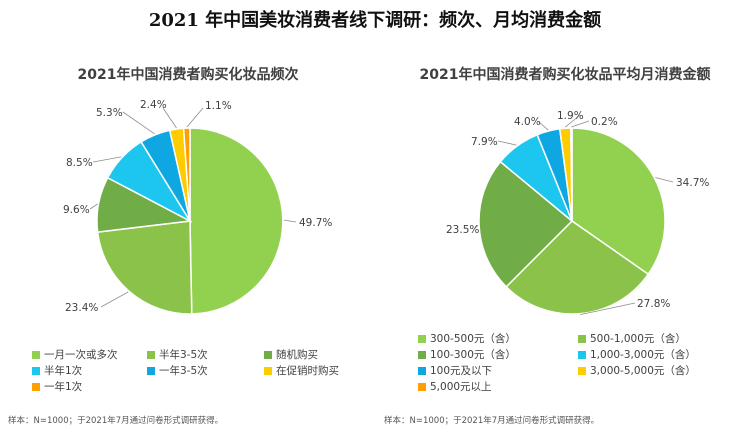  What do you see at coordinates (375, 20) in the screenshot?
I see `page-title: 2021 年中国美妆消费者线下调研：频次、月均消费金额` at bounding box center [375, 20].